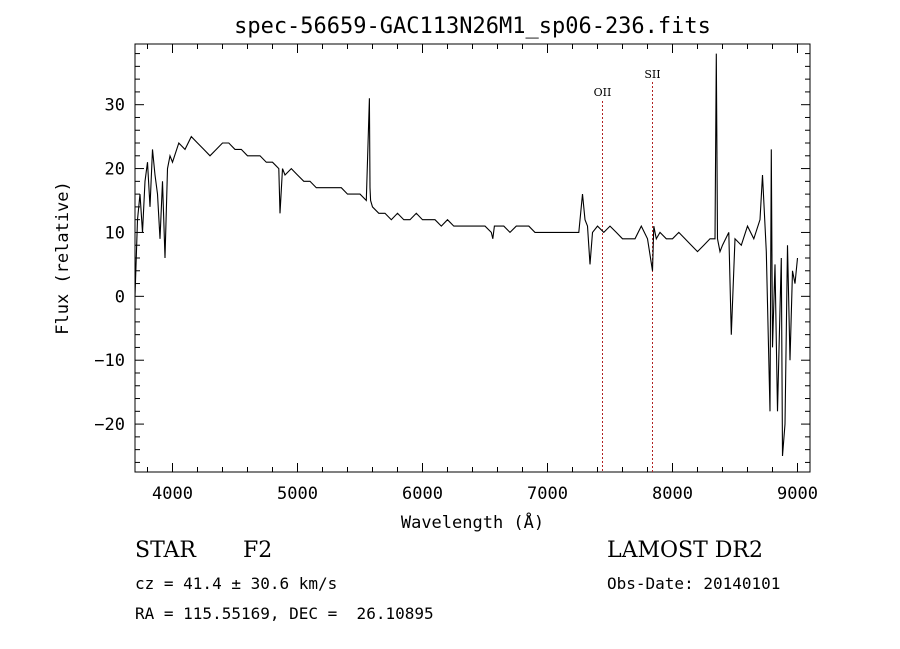  I want to click on x-tick-label: 7000, so click(547, 494).